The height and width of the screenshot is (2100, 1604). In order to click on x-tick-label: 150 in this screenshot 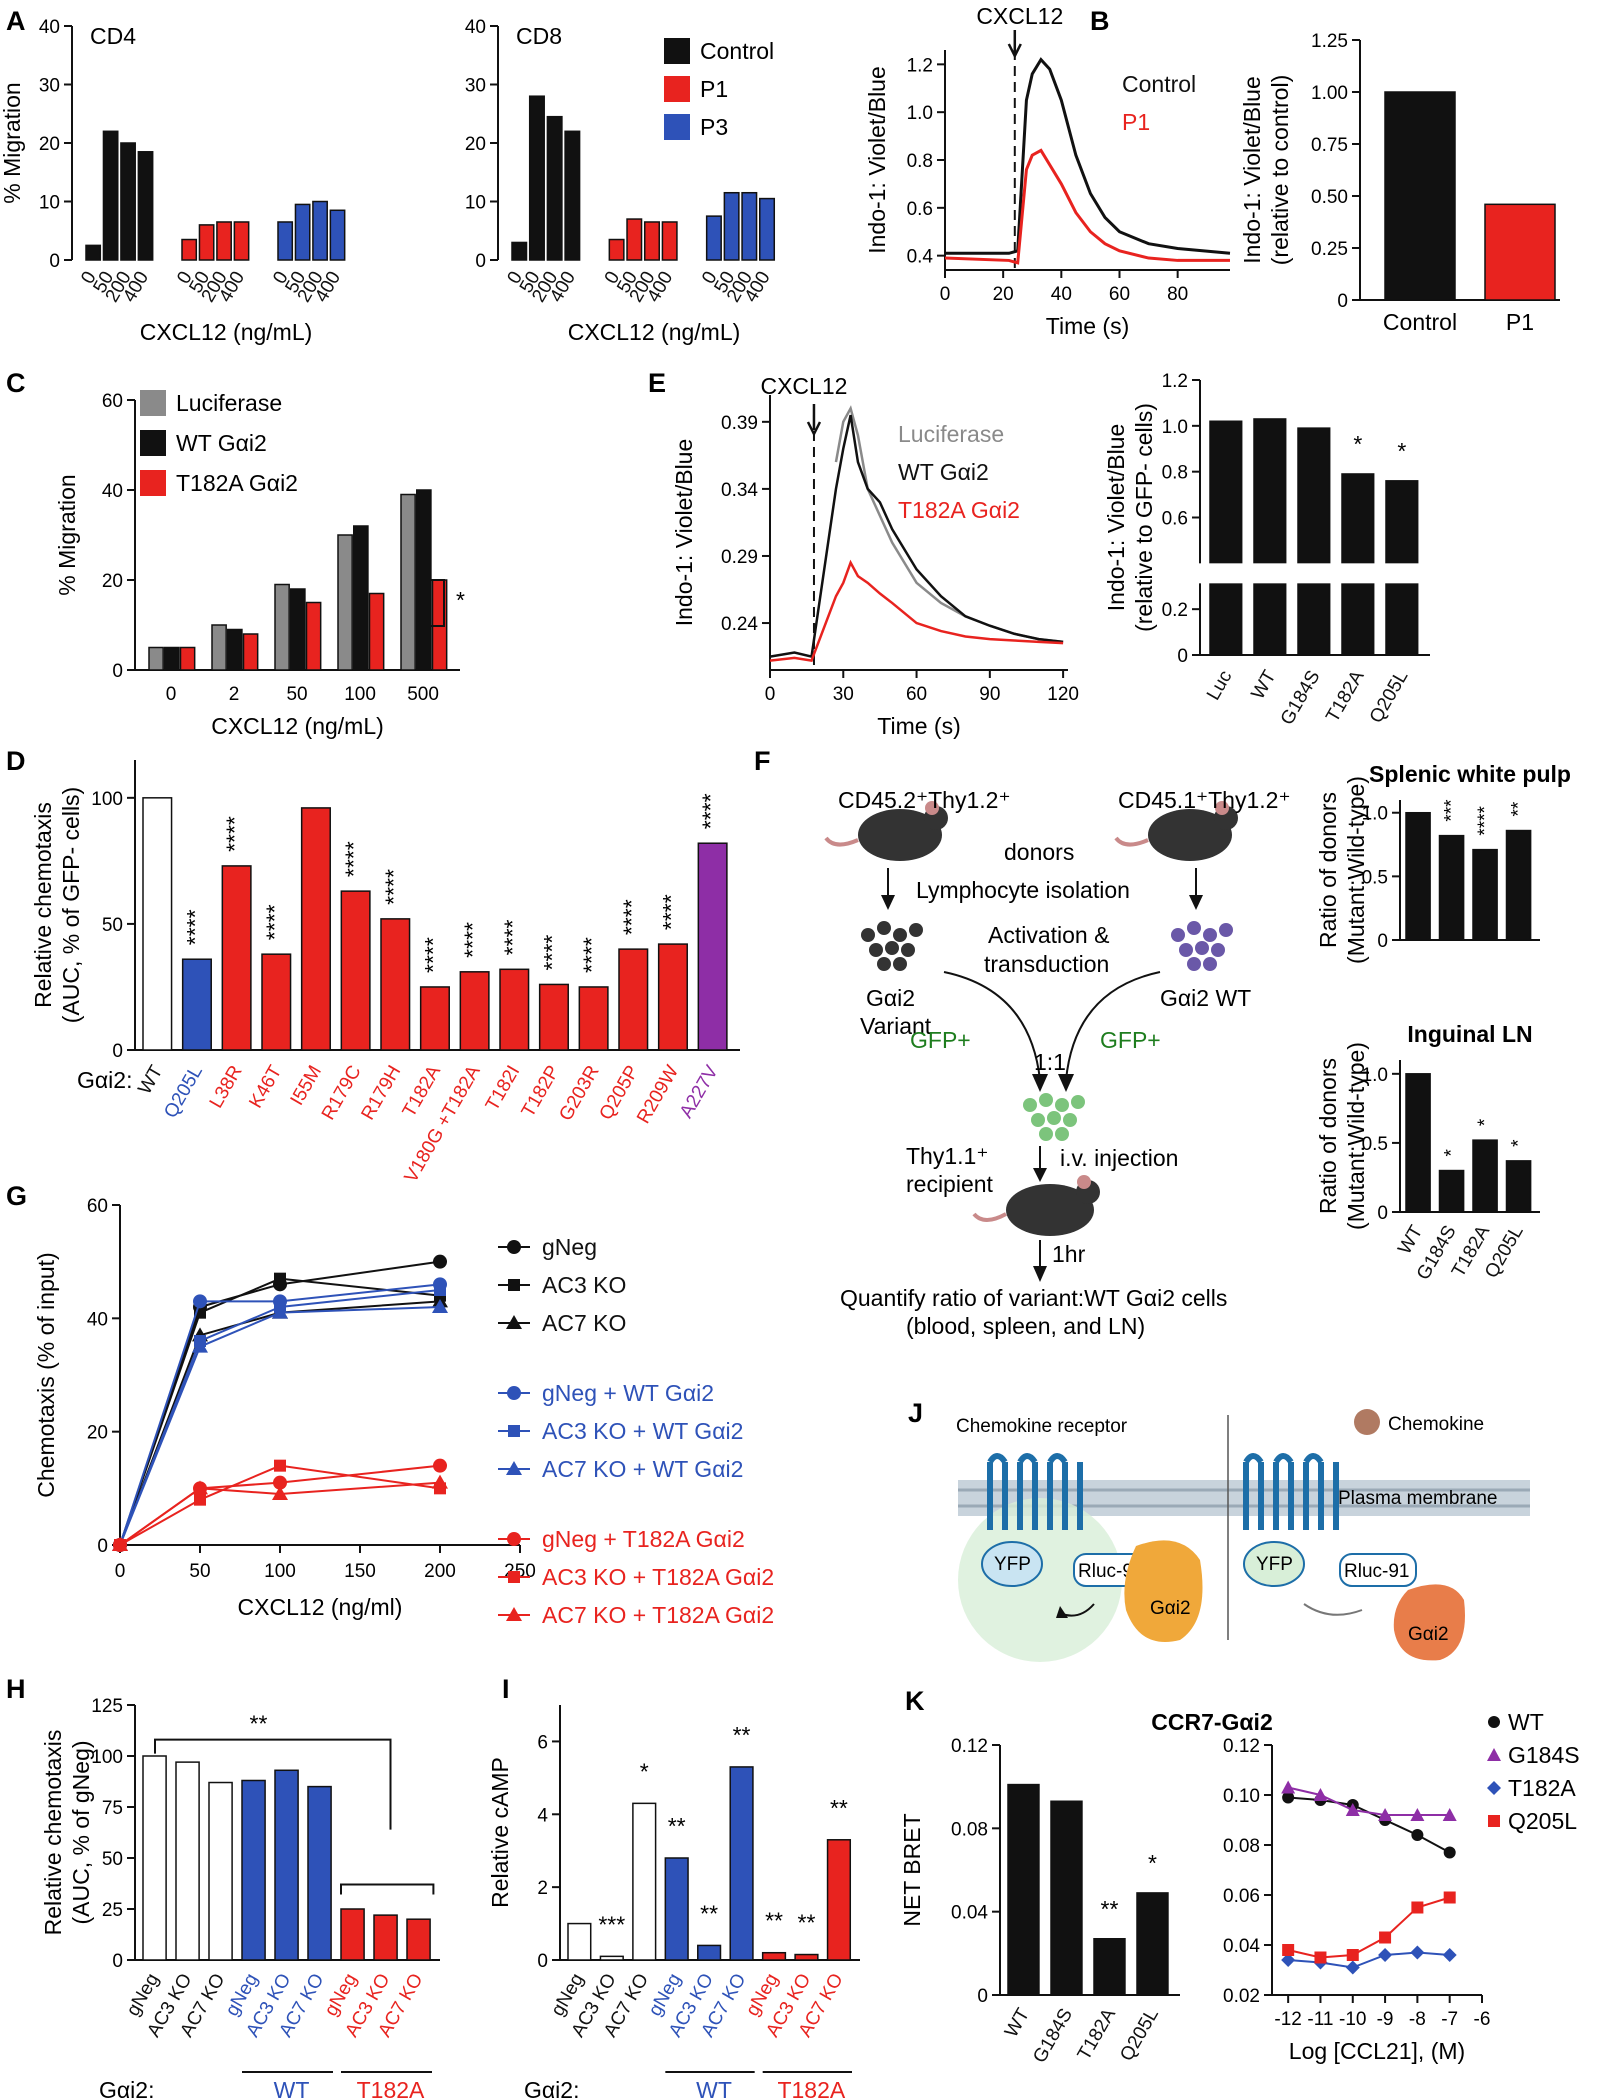, I will do `click(360, 1571)`.